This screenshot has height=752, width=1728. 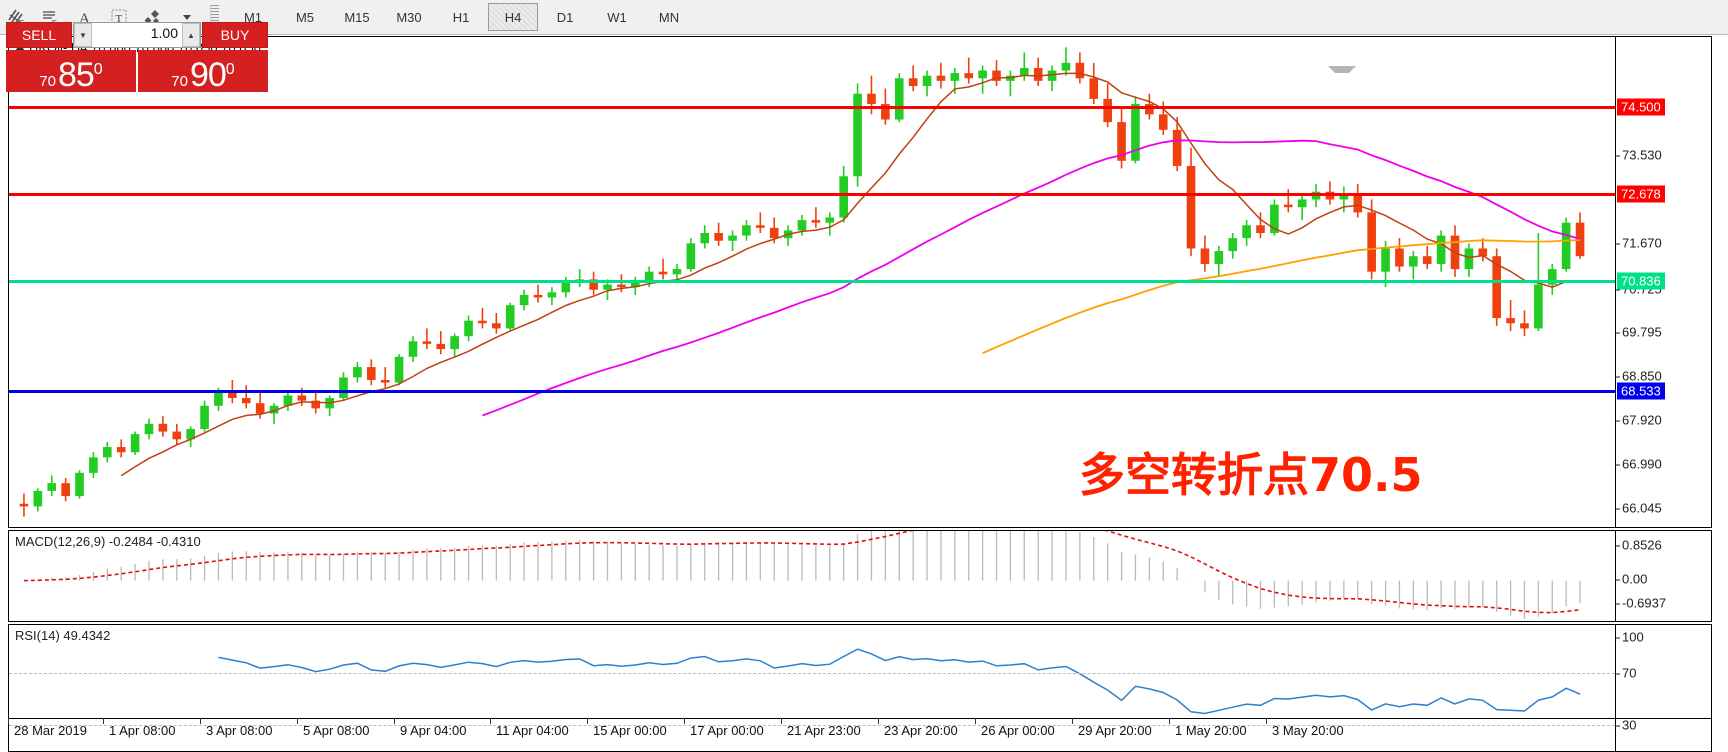 What do you see at coordinates (137, 71) in the screenshot?
I see `trade-panel-prices: 70 85 0 70 90 0` at bounding box center [137, 71].